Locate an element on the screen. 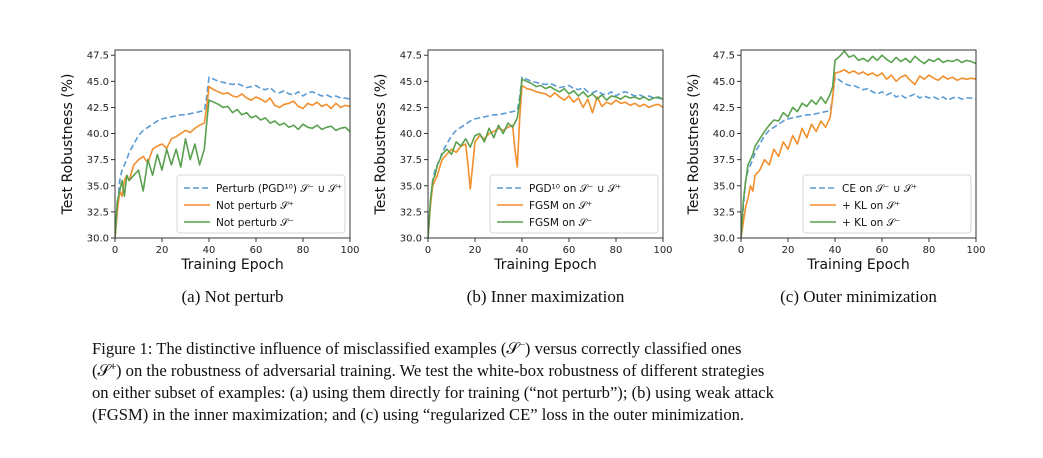  subcaption-b: (b) Inner maximization is located at coordinates (545, 296).